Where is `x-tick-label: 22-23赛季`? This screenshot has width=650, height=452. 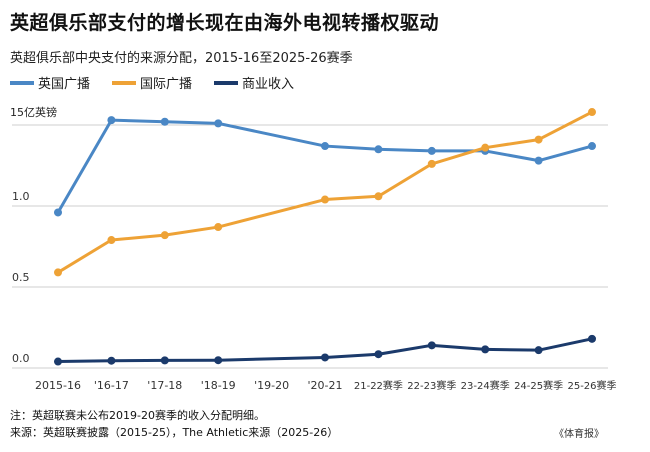
x-tick-label: 22-23赛季 is located at coordinates (431, 385).